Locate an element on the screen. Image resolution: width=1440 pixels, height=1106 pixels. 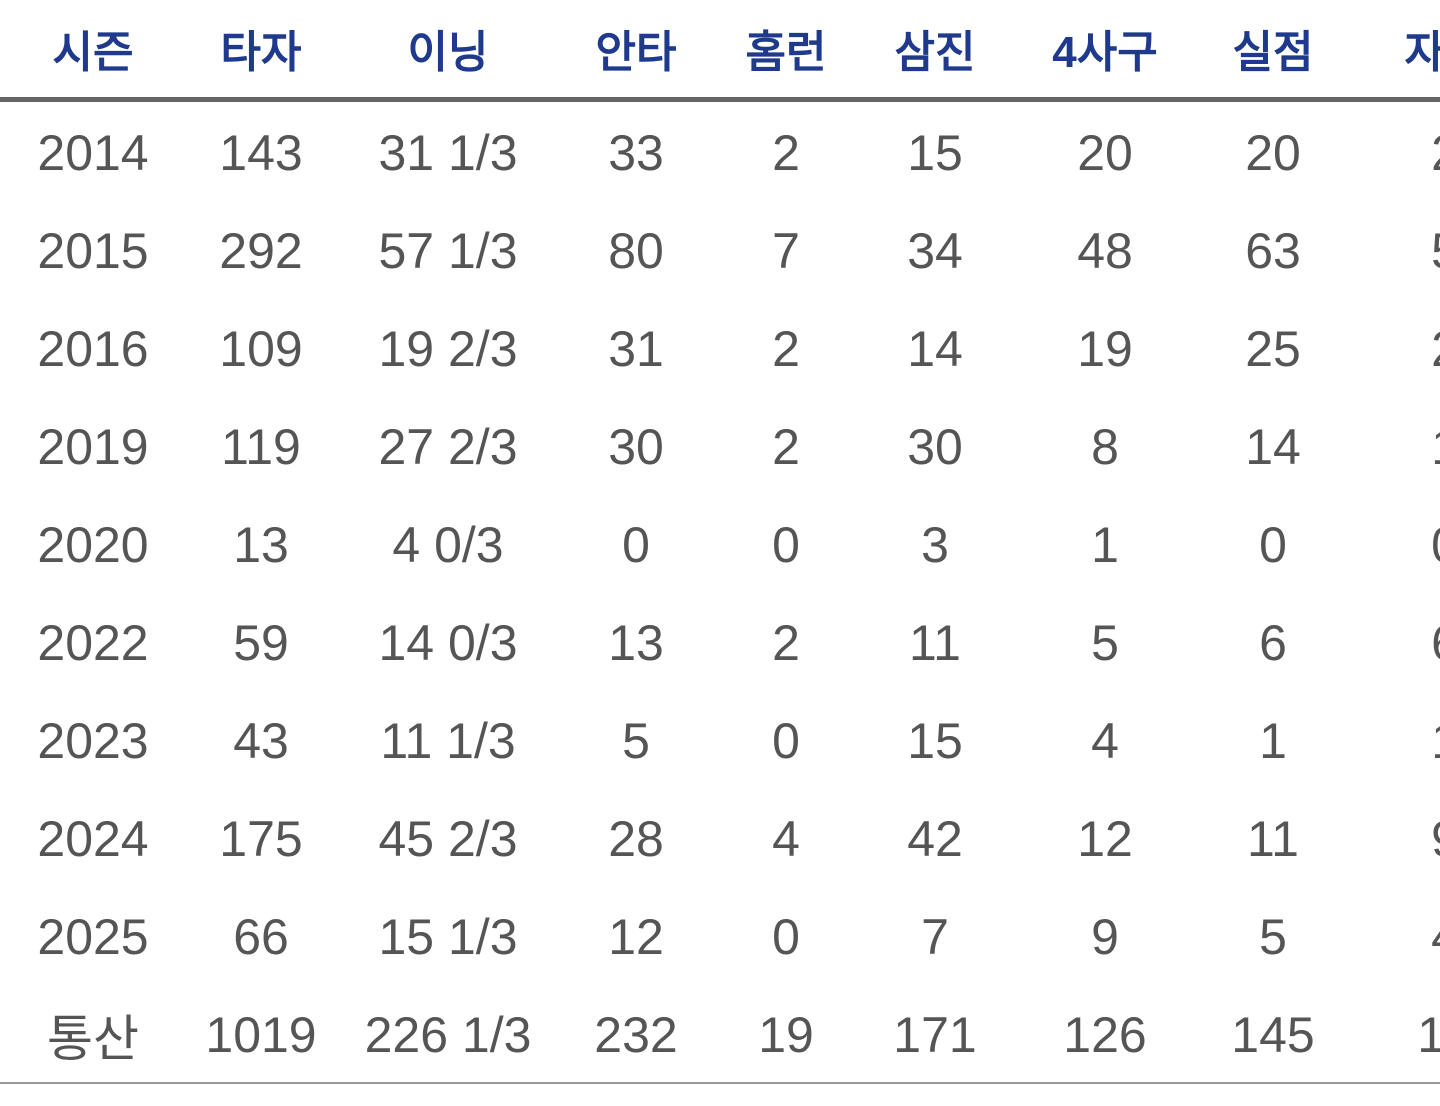
table-cell: 31 1/3 is located at coordinates (448, 153).